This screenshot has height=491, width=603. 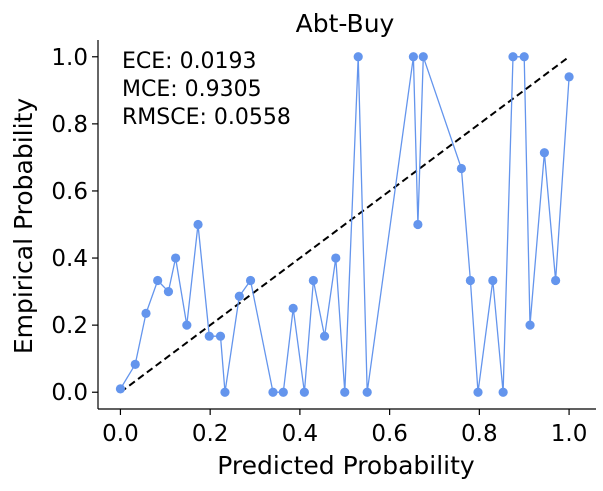 What do you see at coordinates (344, 428) in the screenshot?
I see `x-axis-ticks: 0.0 0.2 0.4 0.6 0.8 1.0` at bounding box center [344, 428].